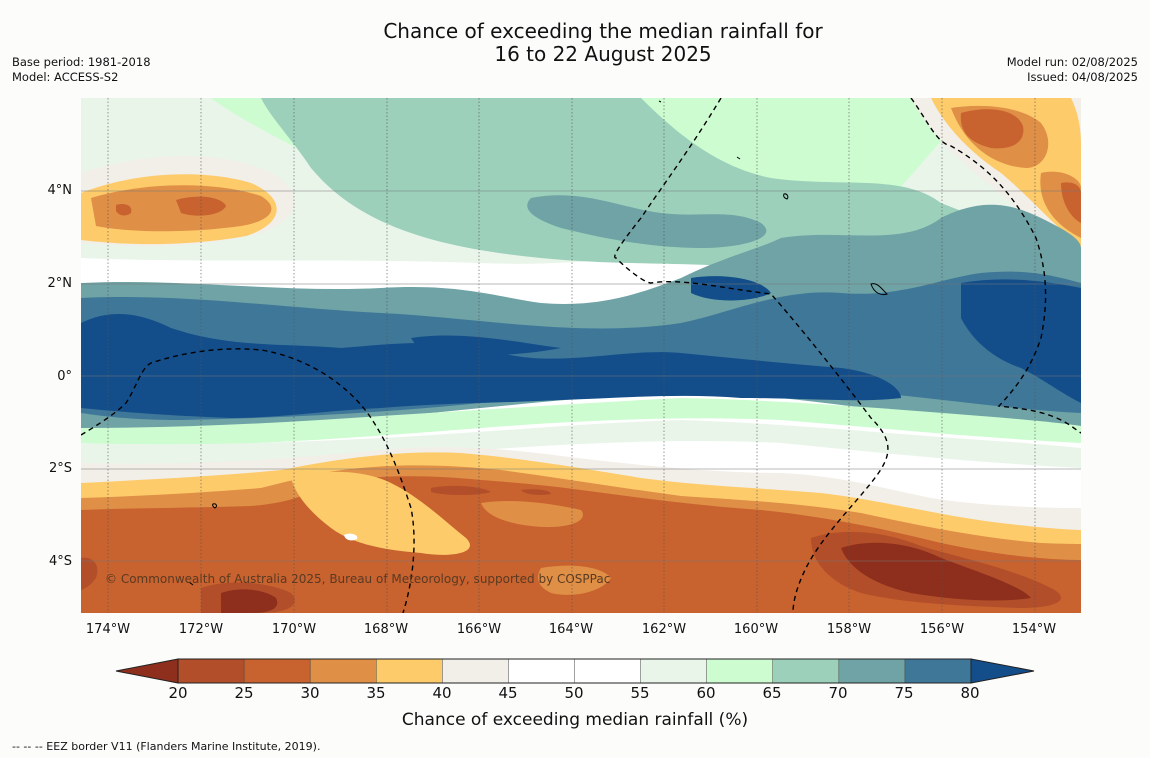 This screenshot has height=758, width=1150. What do you see at coordinates (970, 693) in the screenshot?
I see `colorbar-tick: 80` at bounding box center [970, 693].